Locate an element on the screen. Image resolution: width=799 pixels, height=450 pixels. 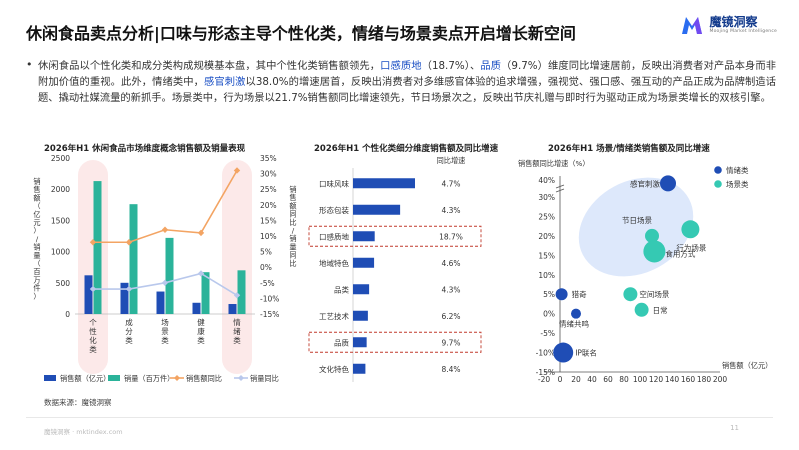
y-tick-label: 10% is located at coordinates (546, 275).